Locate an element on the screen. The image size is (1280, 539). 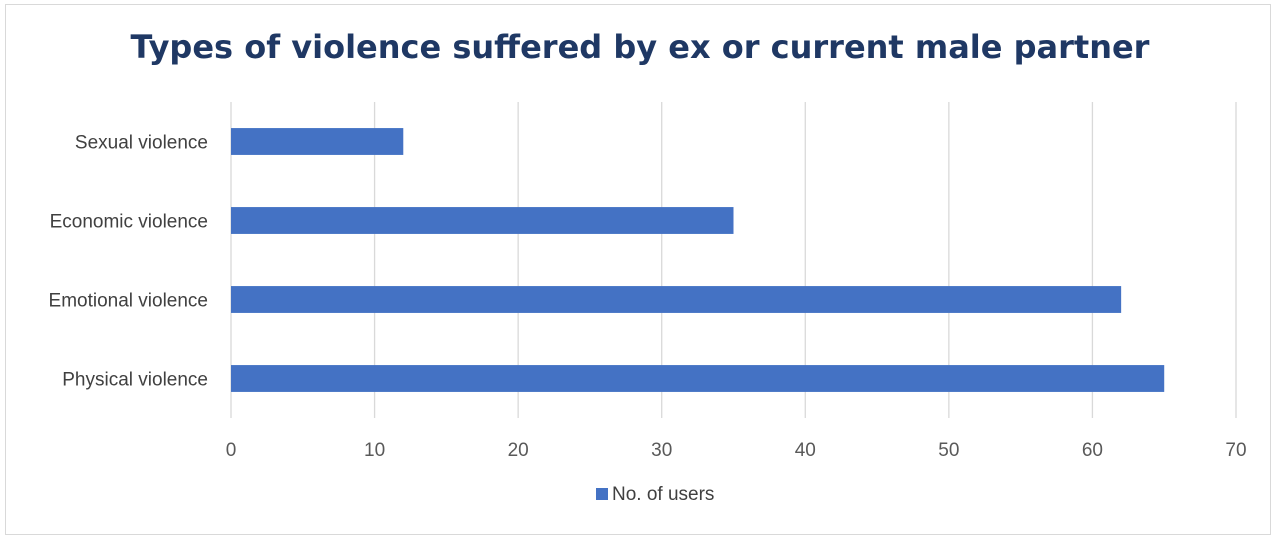
x-tick-label: 40 is located at coordinates (805, 450).